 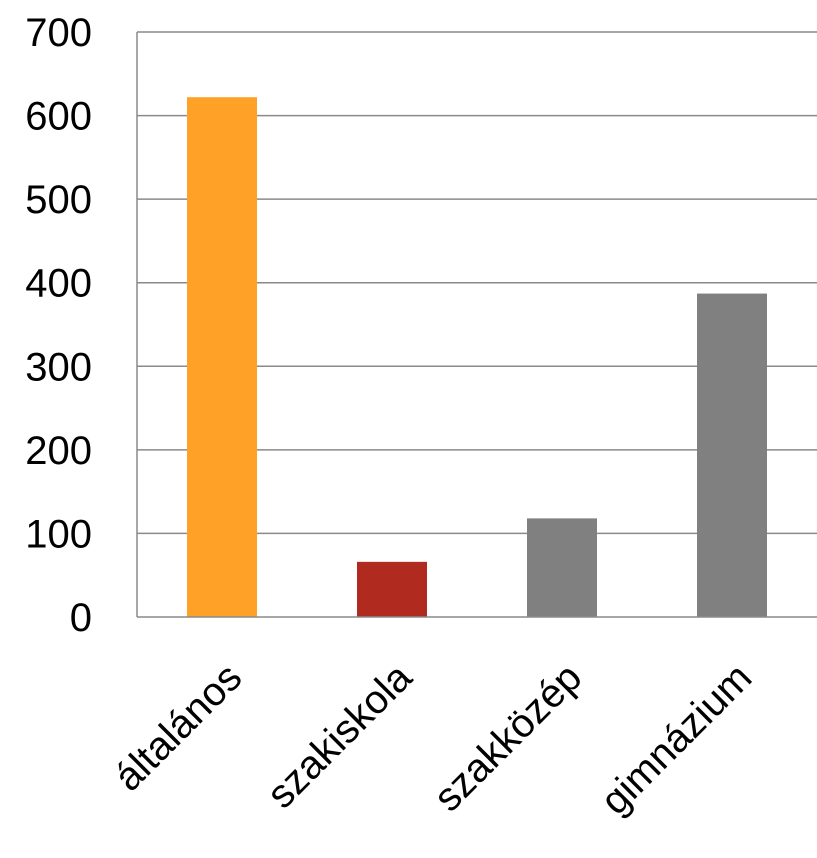 I want to click on y-tick-label: 600, so click(x=58, y=117).